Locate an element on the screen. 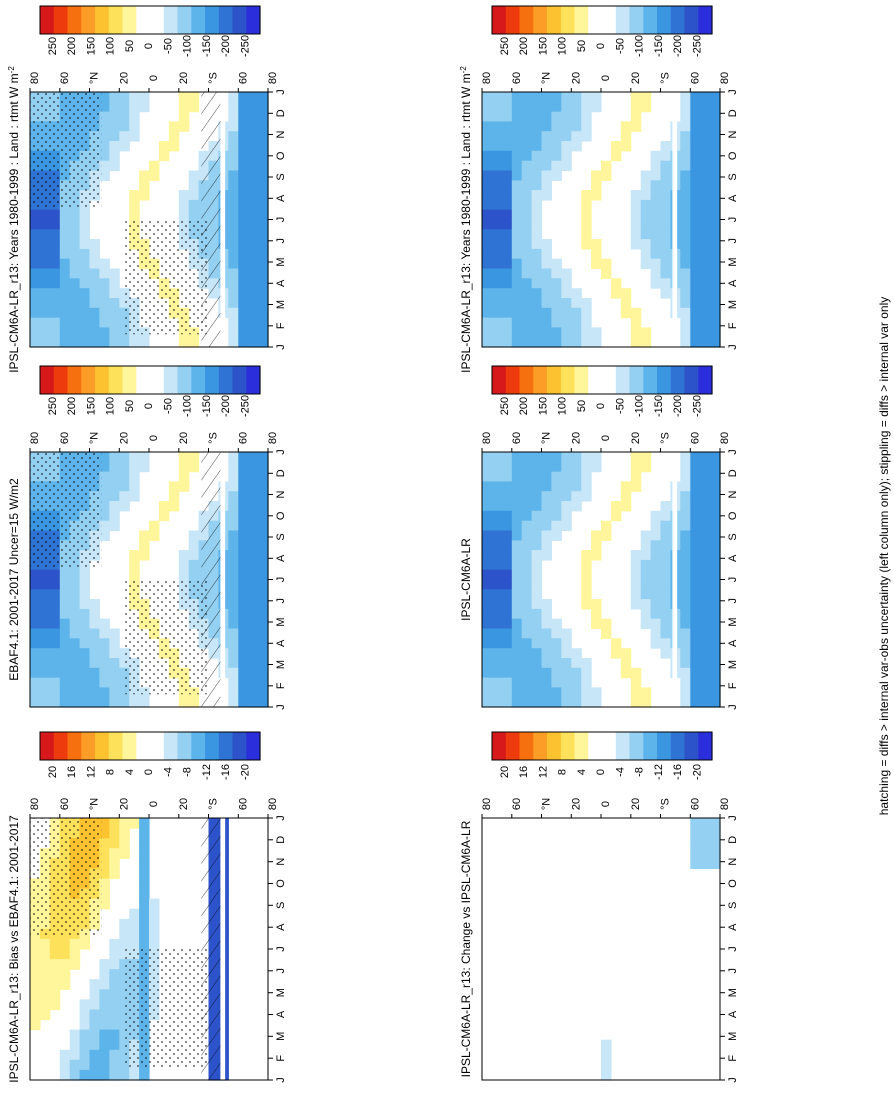  colorbar-label: -100 is located at coordinates (640, 406).